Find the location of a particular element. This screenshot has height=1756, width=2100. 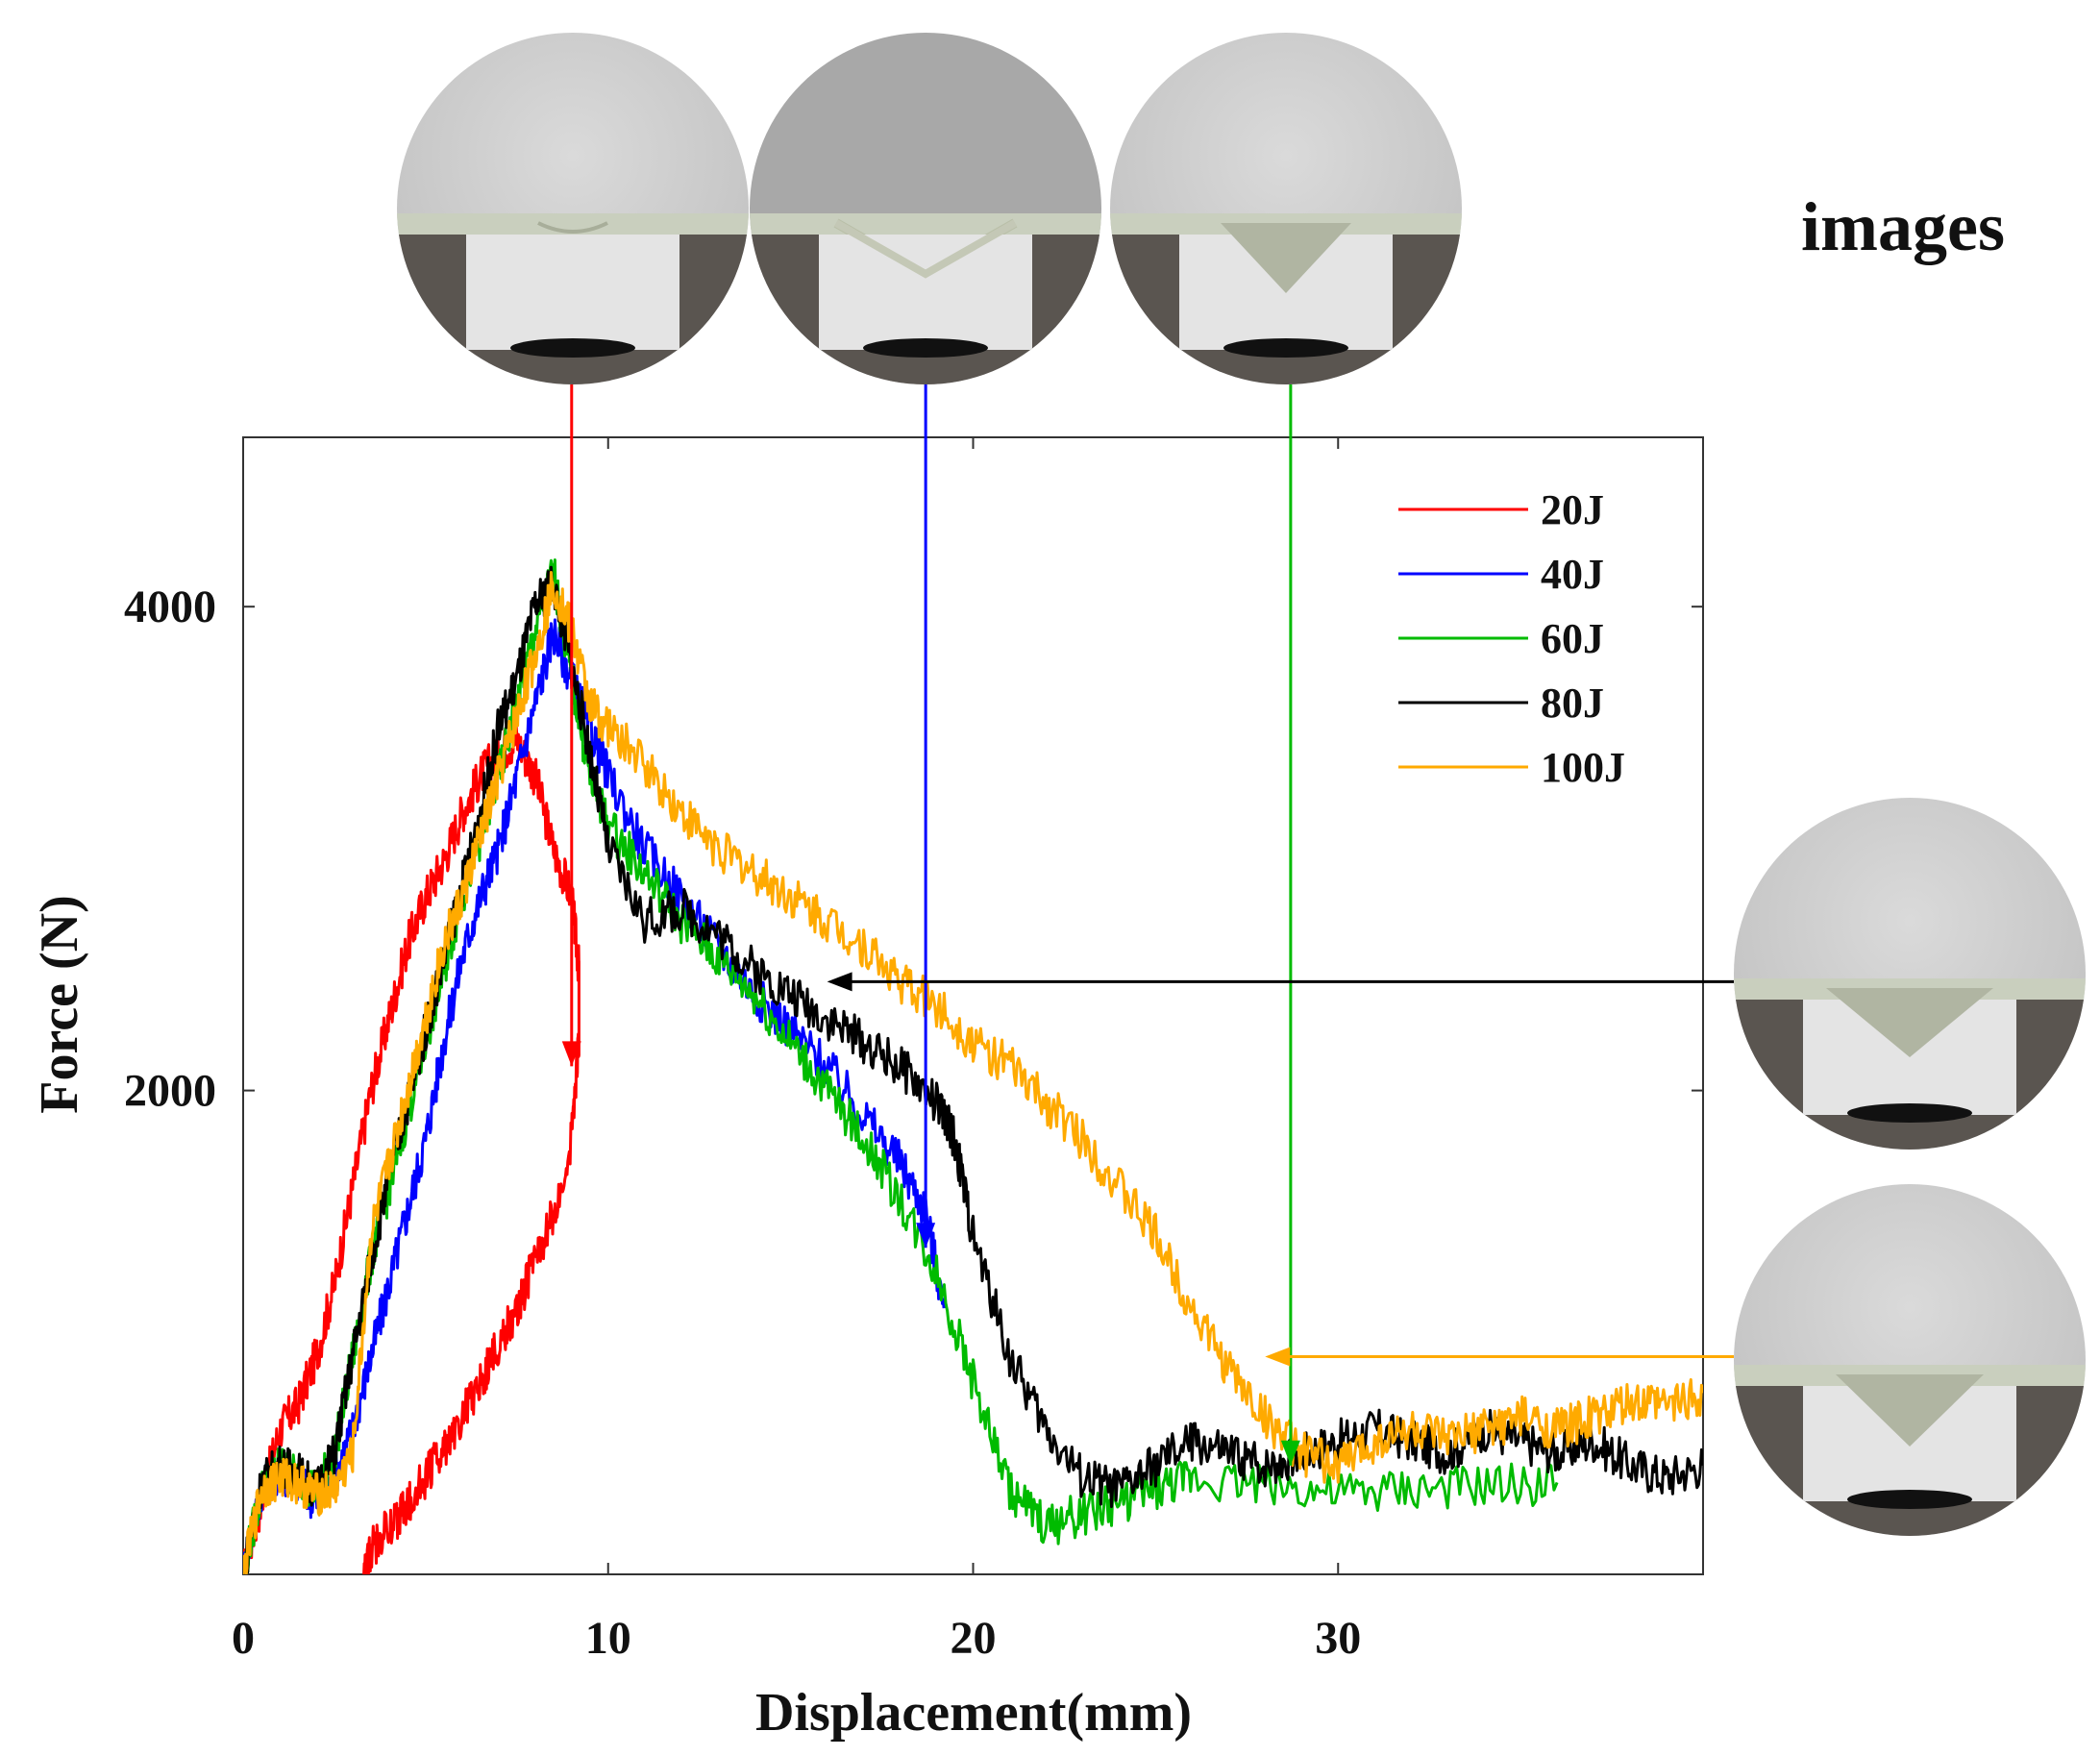

annotation-arrowhead-40j is located at coordinates (926, 1236).